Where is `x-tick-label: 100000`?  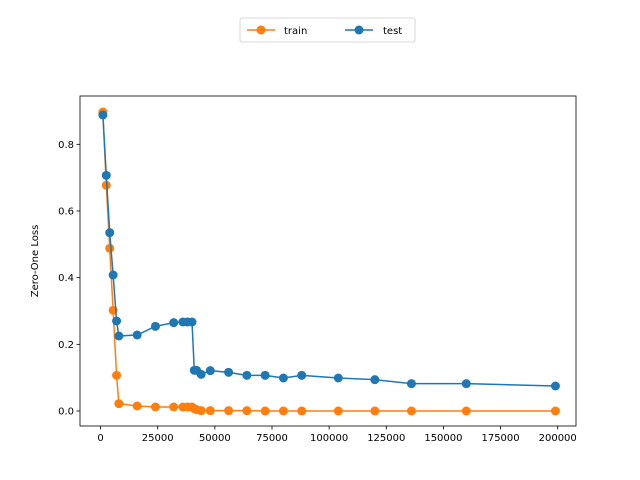
x-tick-label: 100000 is located at coordinates (329, 438).